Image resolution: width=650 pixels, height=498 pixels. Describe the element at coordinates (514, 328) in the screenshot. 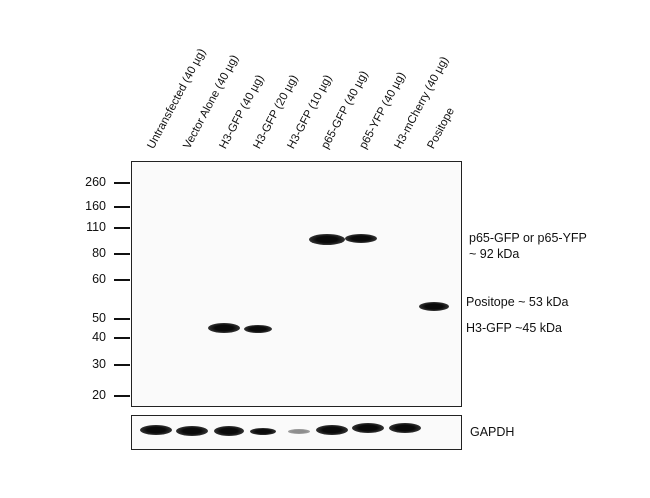

I see `annotation-h3-gfp: H3-GFP ~45 kDa` at that location.